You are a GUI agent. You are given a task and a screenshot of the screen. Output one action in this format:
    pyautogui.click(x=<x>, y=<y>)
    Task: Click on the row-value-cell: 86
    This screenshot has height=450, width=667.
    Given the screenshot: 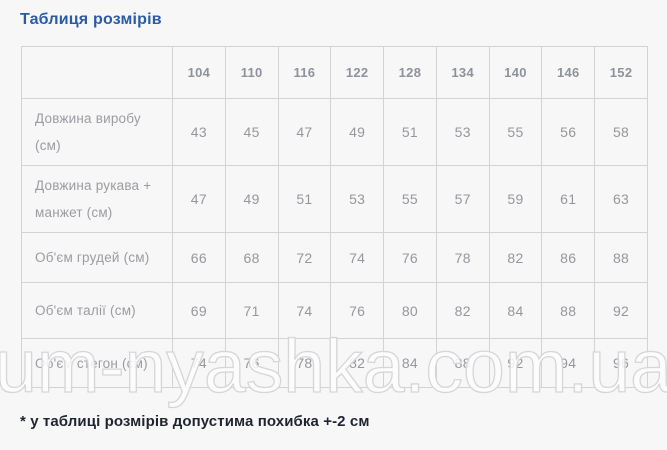 What is the action you would take?
    pyautogui.click(x=568, y=257)
    